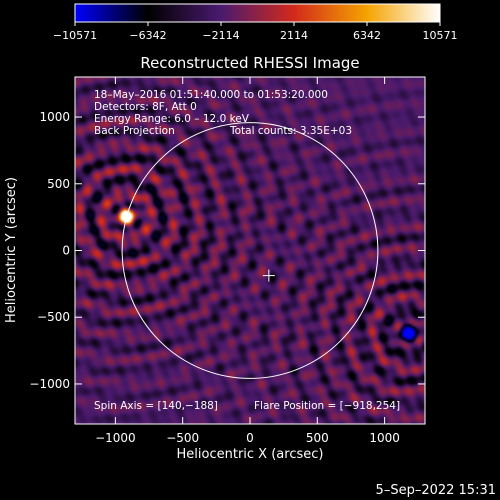 Image resolution: width=500 pixels, height=500 pixels. Describe the element at coordinates (49, 384) in the screenshot. I see `y-tick-label: −1000` at that location.